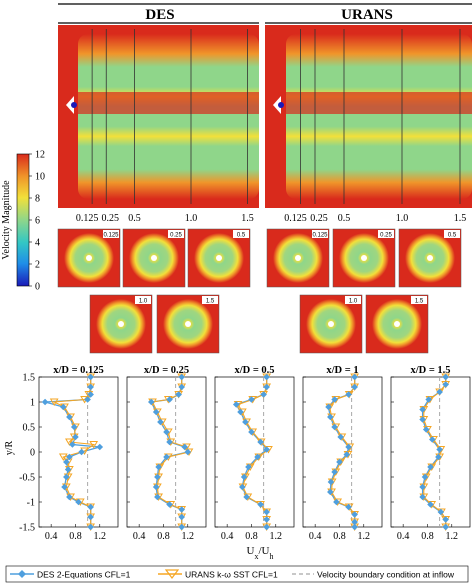 This screenshot has width=474, height=585. Describe the element at coordinates (430, 370) in the screenshot. I see `profile-panel-title: x/D = 1.5` at that location.